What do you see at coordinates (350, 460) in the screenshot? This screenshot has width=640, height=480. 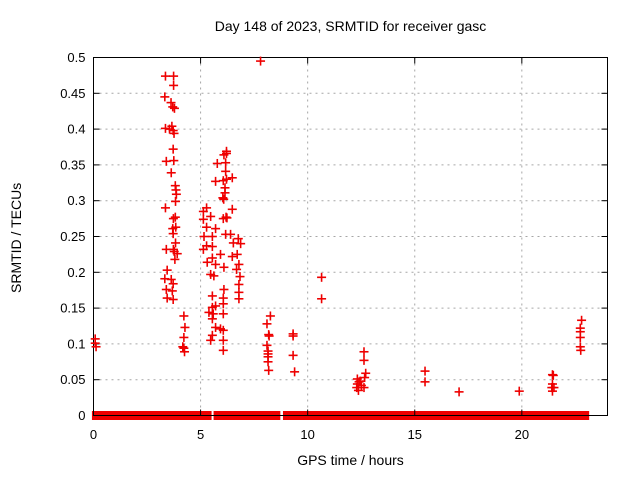 I see `x-axis-label: GPS time / hours` at bounding box center [350, 460].